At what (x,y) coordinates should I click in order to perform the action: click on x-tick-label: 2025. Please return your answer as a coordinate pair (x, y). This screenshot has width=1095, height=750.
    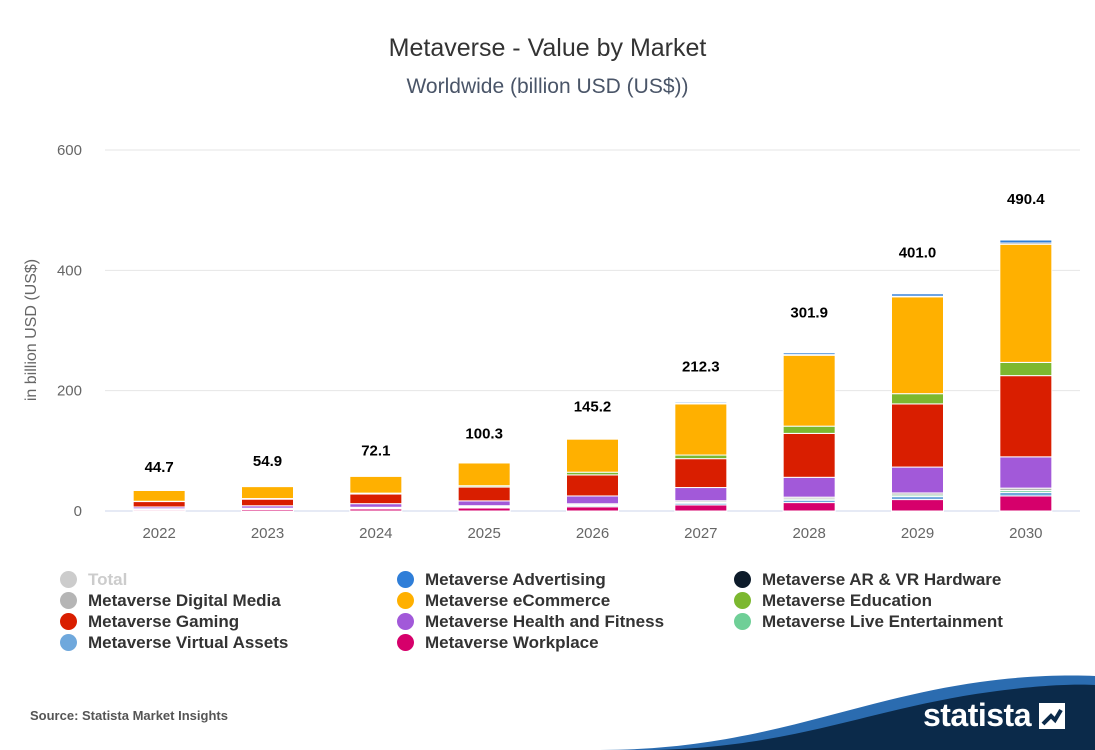
    Looking at the image, I should click on (483, 533).